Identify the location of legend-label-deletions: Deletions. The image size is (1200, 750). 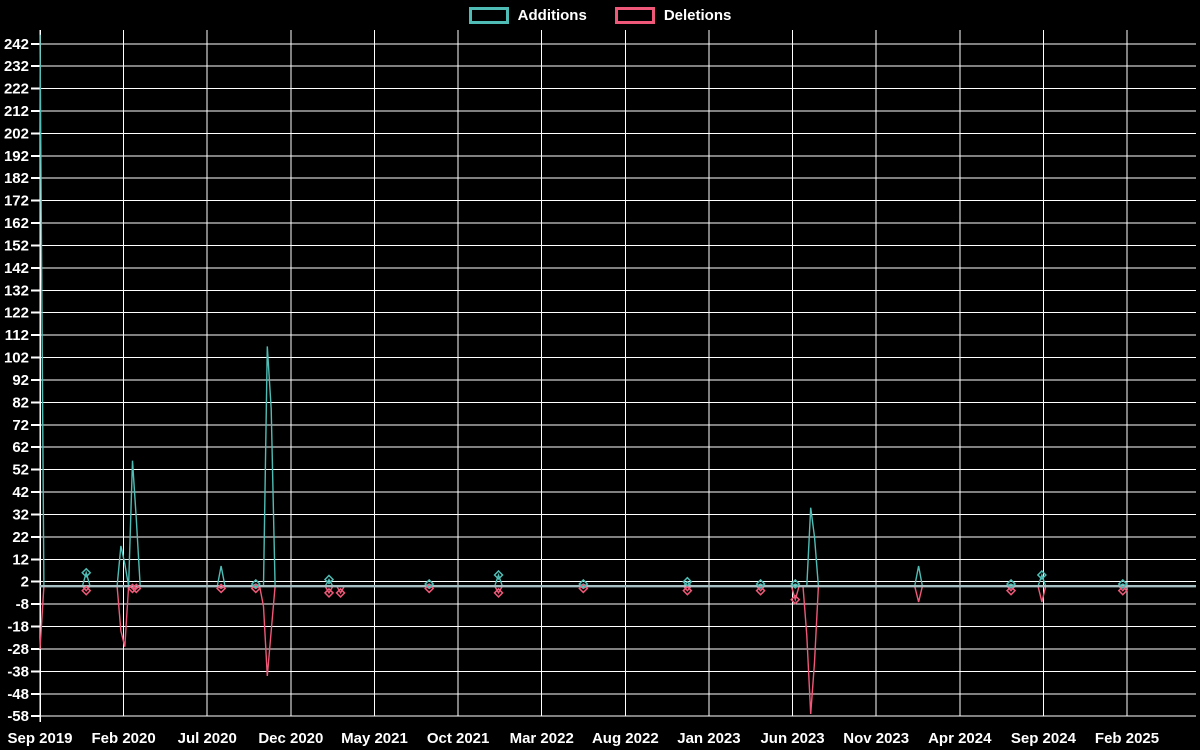
(697, 15).